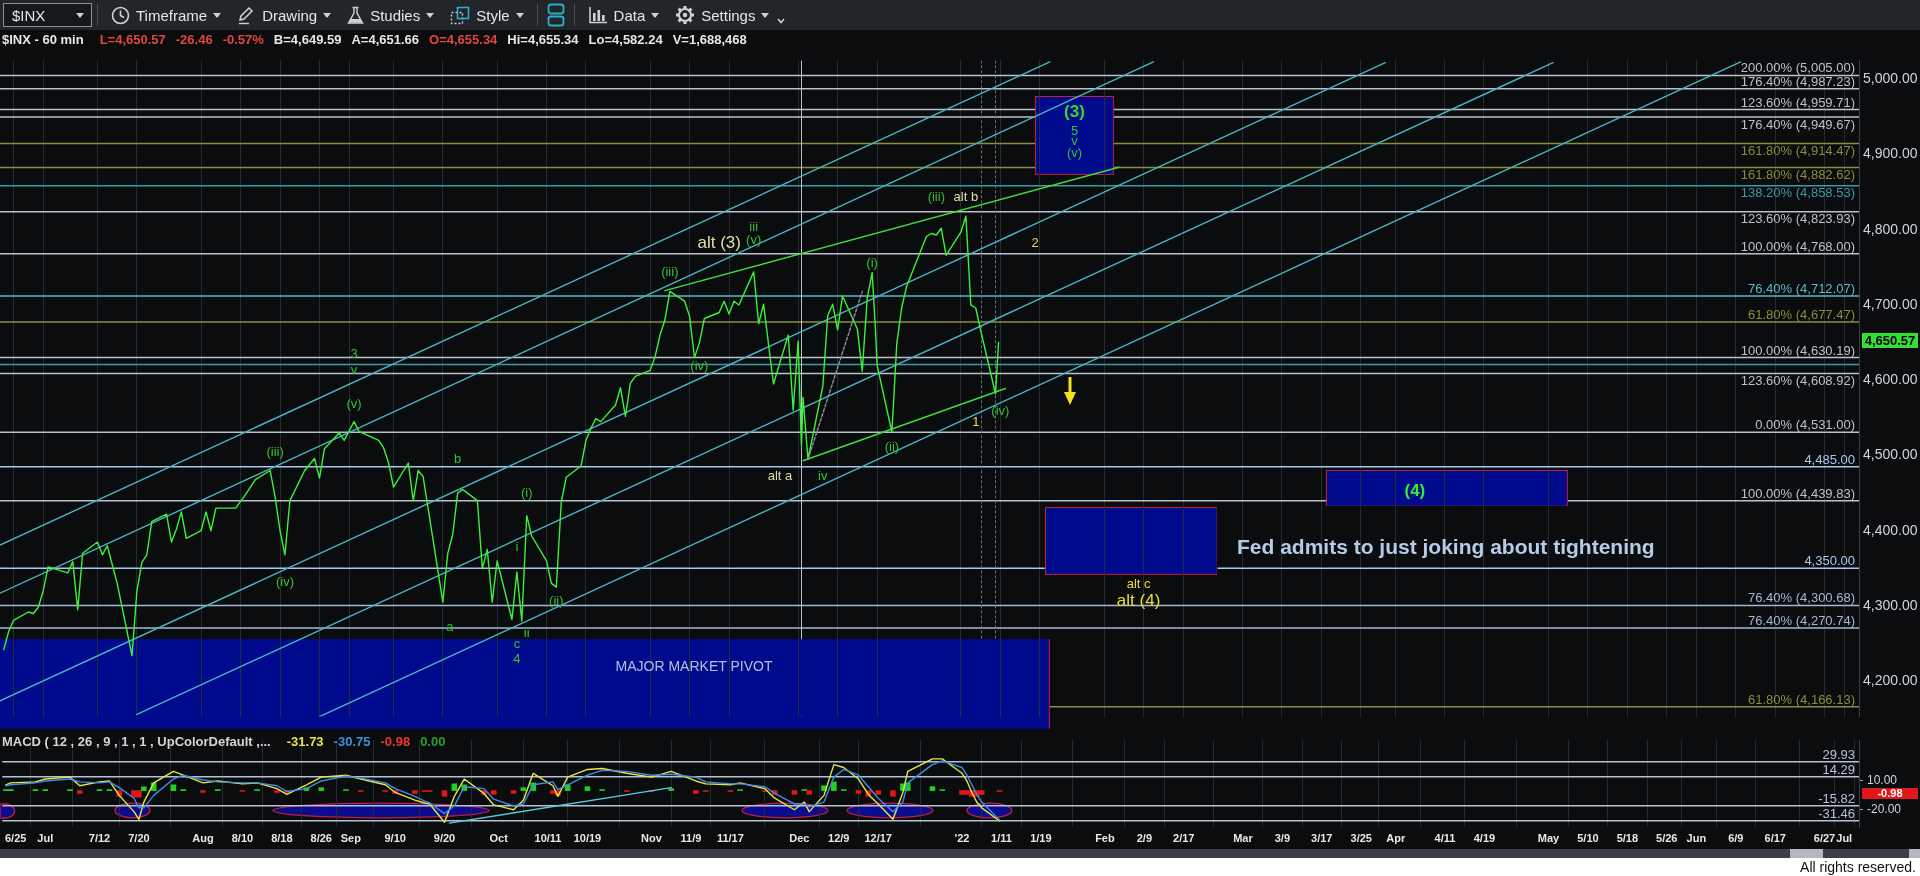 The width and height of the screenshot is (1920, 876). I want to click on x-tick-label: Aug, so click(203, 837).